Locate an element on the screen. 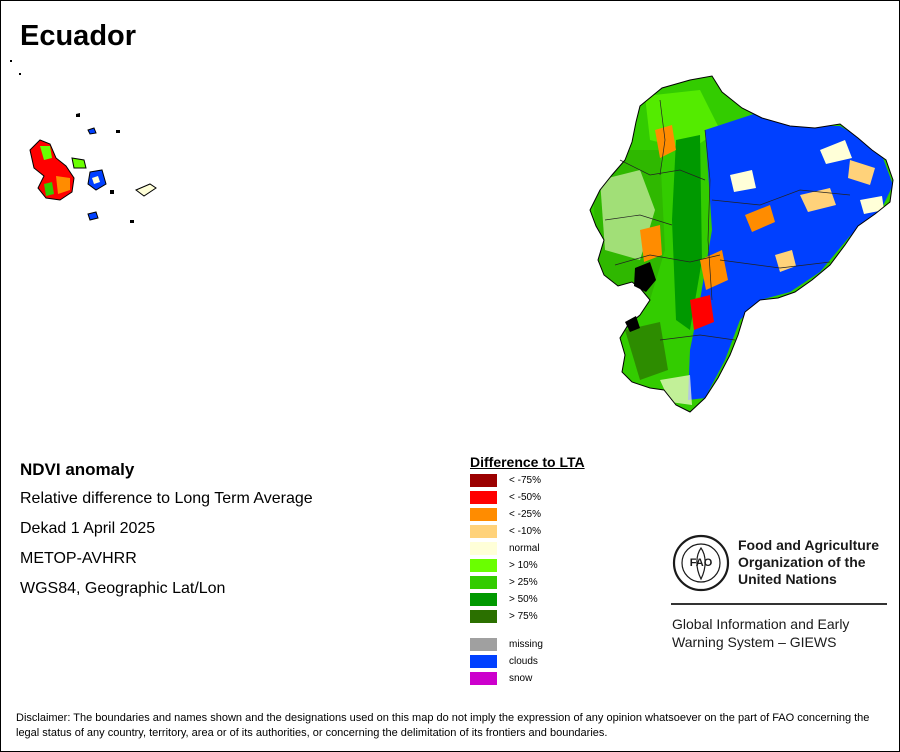 The image size is (900, 752). legend-label: < -10% is located at coordinates (525, 531).